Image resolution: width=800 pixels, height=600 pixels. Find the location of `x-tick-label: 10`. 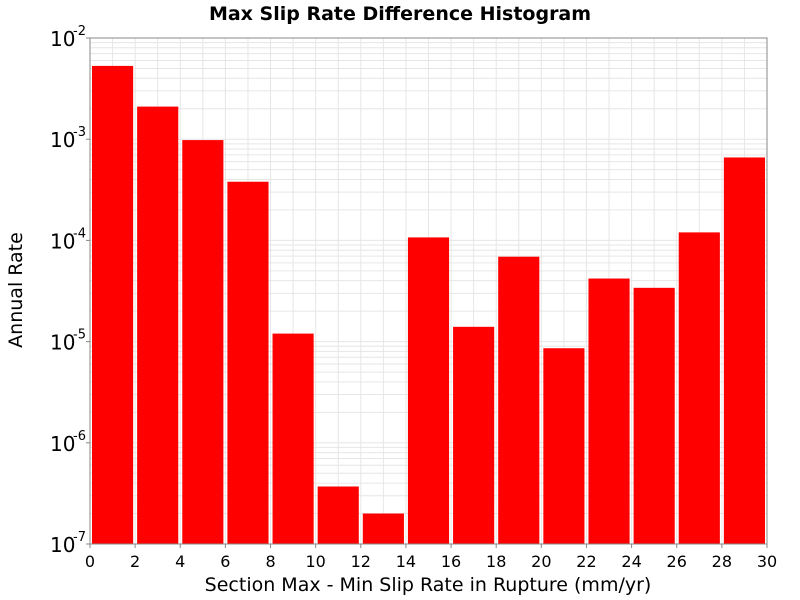

x-tick-label: 10 is located at coordinates (315, 561).